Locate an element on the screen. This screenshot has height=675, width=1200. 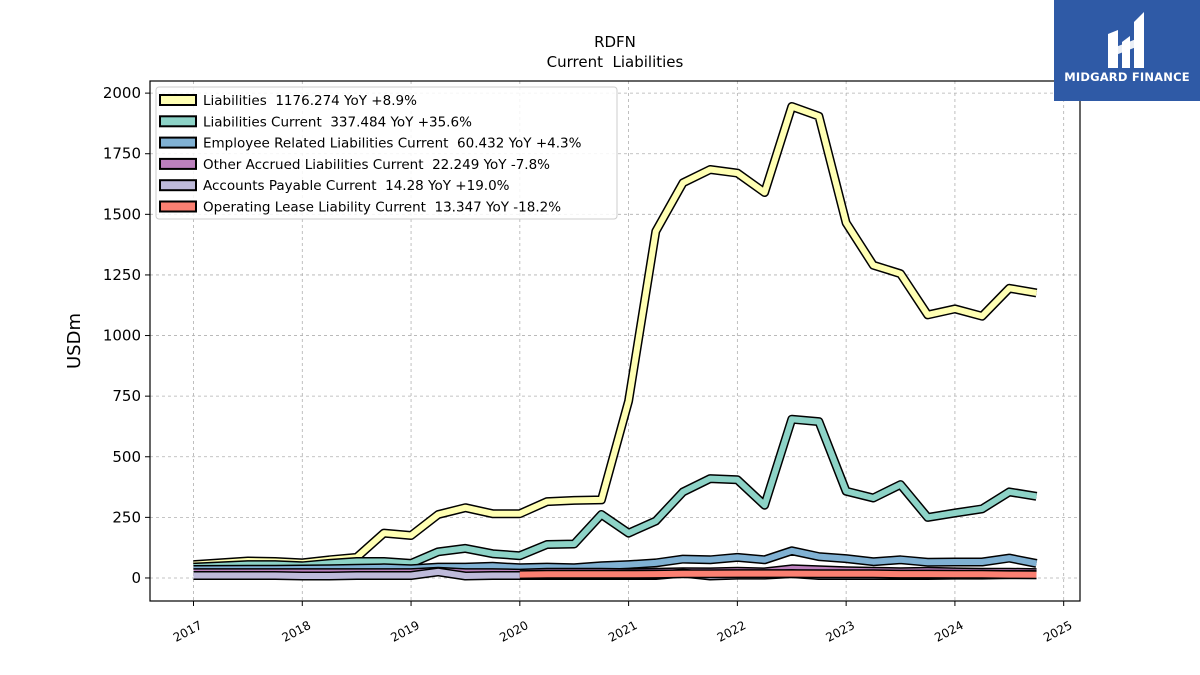
x-tick-label: 2021 is located at coordinates (623, 631).